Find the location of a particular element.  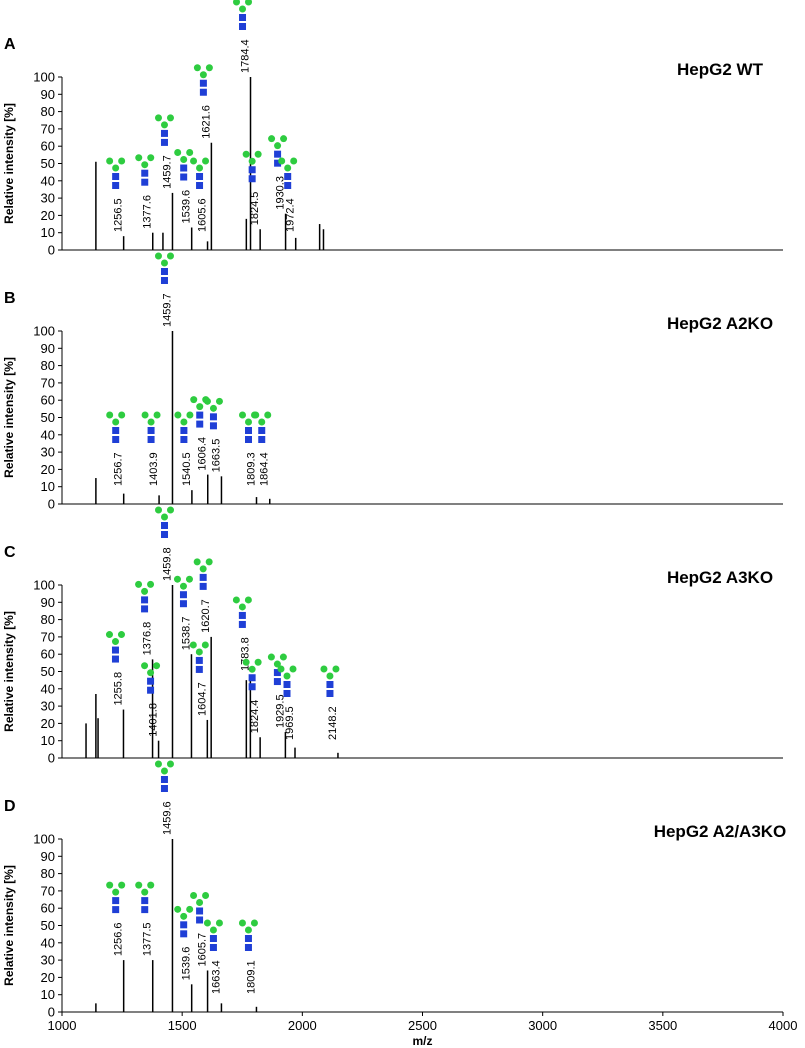

peak-label: 1256.7 is located at coordinates (119, 469).